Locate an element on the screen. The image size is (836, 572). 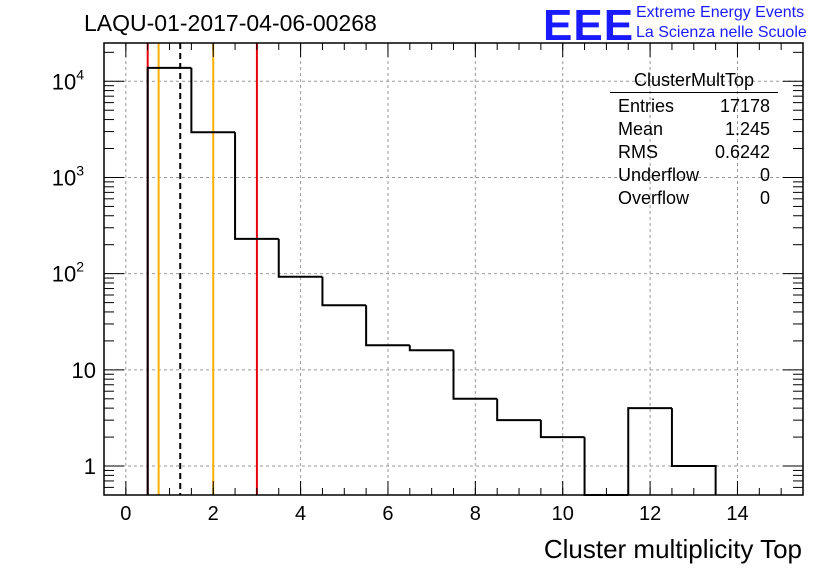
x-tick-label: 8 is located at coordinates (475, 514).